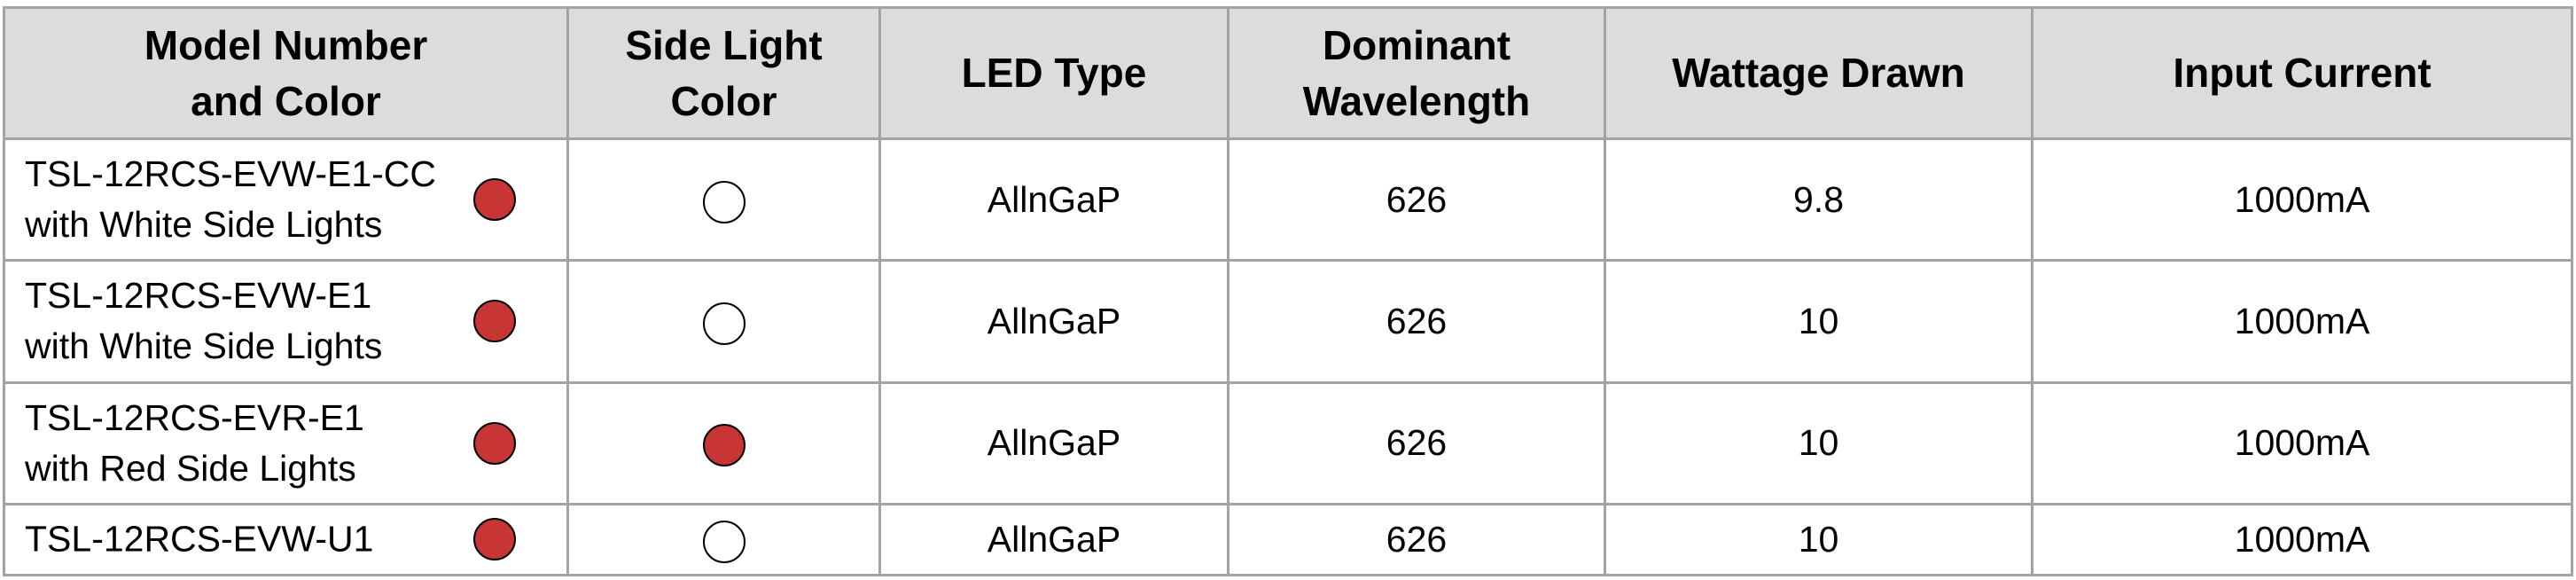  Describe the element at coordinates (199, 539) in the screenshot. I see `model-number: TSL-12RCS-EVW-U1` at that location.